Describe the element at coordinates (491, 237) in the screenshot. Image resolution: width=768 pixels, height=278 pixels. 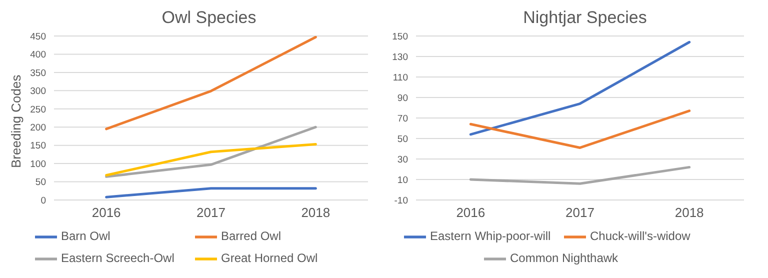
I see `legend-label: Eastern Whip-poor-will` at that location.